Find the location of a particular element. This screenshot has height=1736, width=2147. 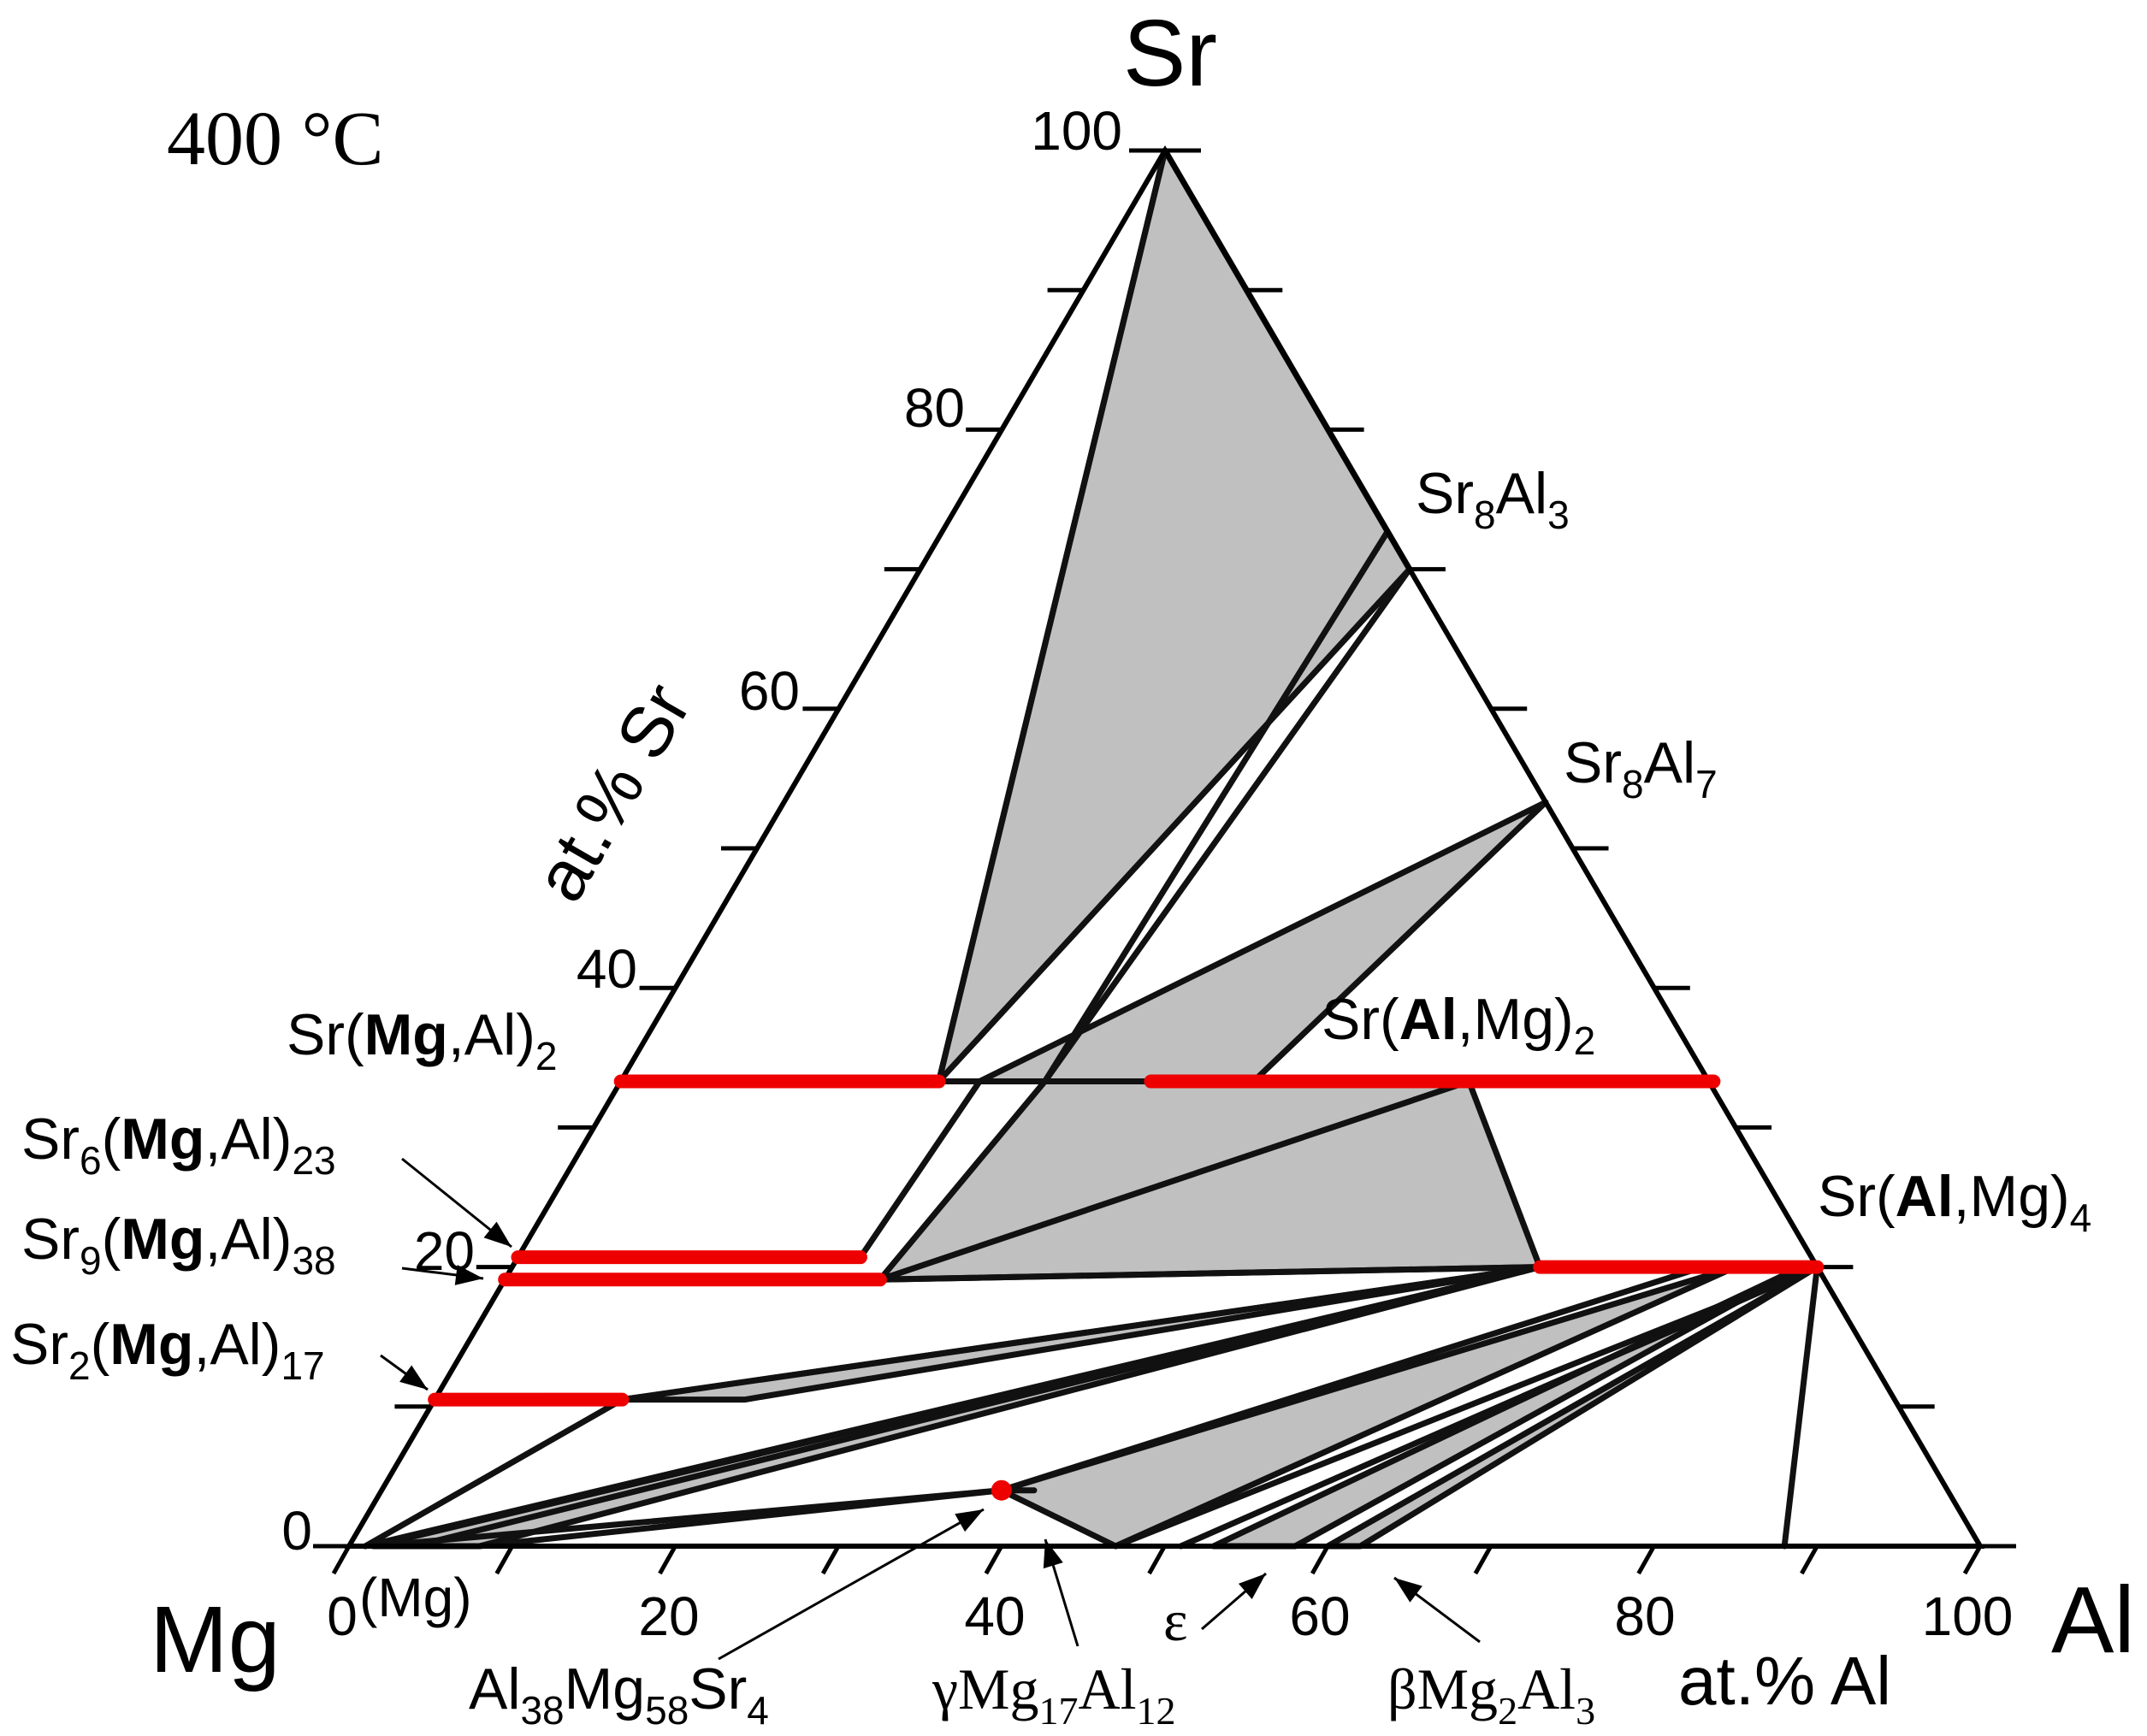

sr-tick-label: 40 is located at coordinates (607, 969).